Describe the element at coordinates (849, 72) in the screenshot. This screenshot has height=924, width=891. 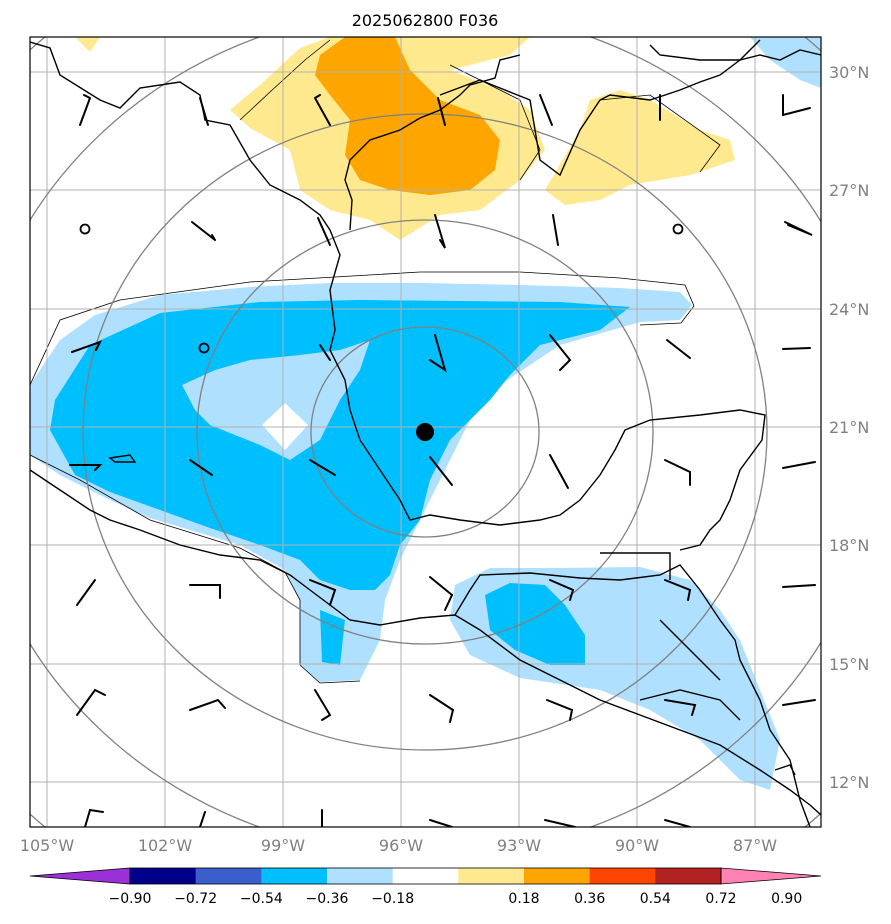
I see `lat-label: 30°N` at that location.